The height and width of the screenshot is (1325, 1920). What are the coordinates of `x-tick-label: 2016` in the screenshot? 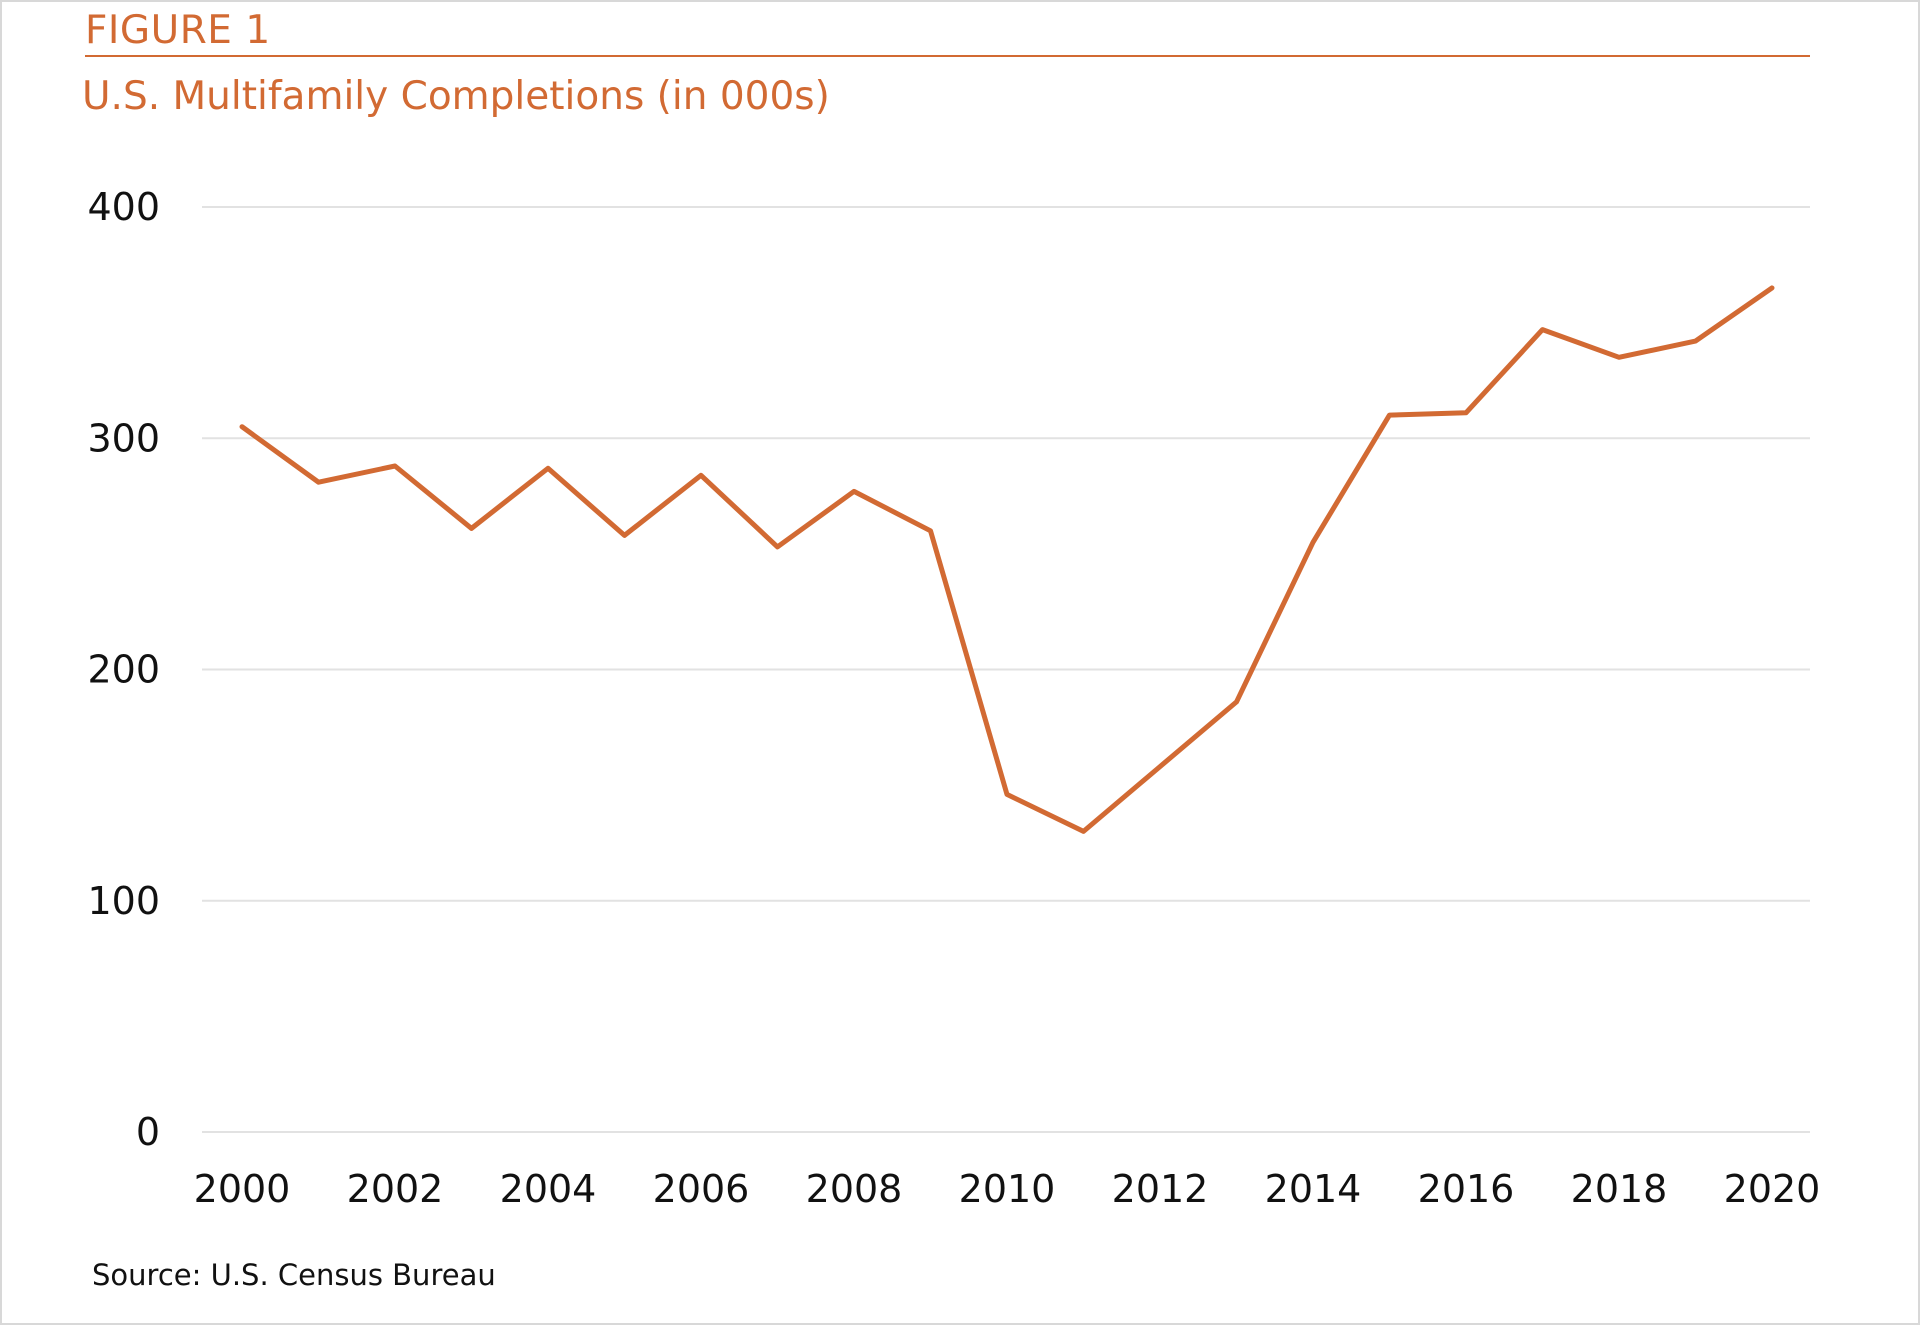 It's located at (1466, 1189).